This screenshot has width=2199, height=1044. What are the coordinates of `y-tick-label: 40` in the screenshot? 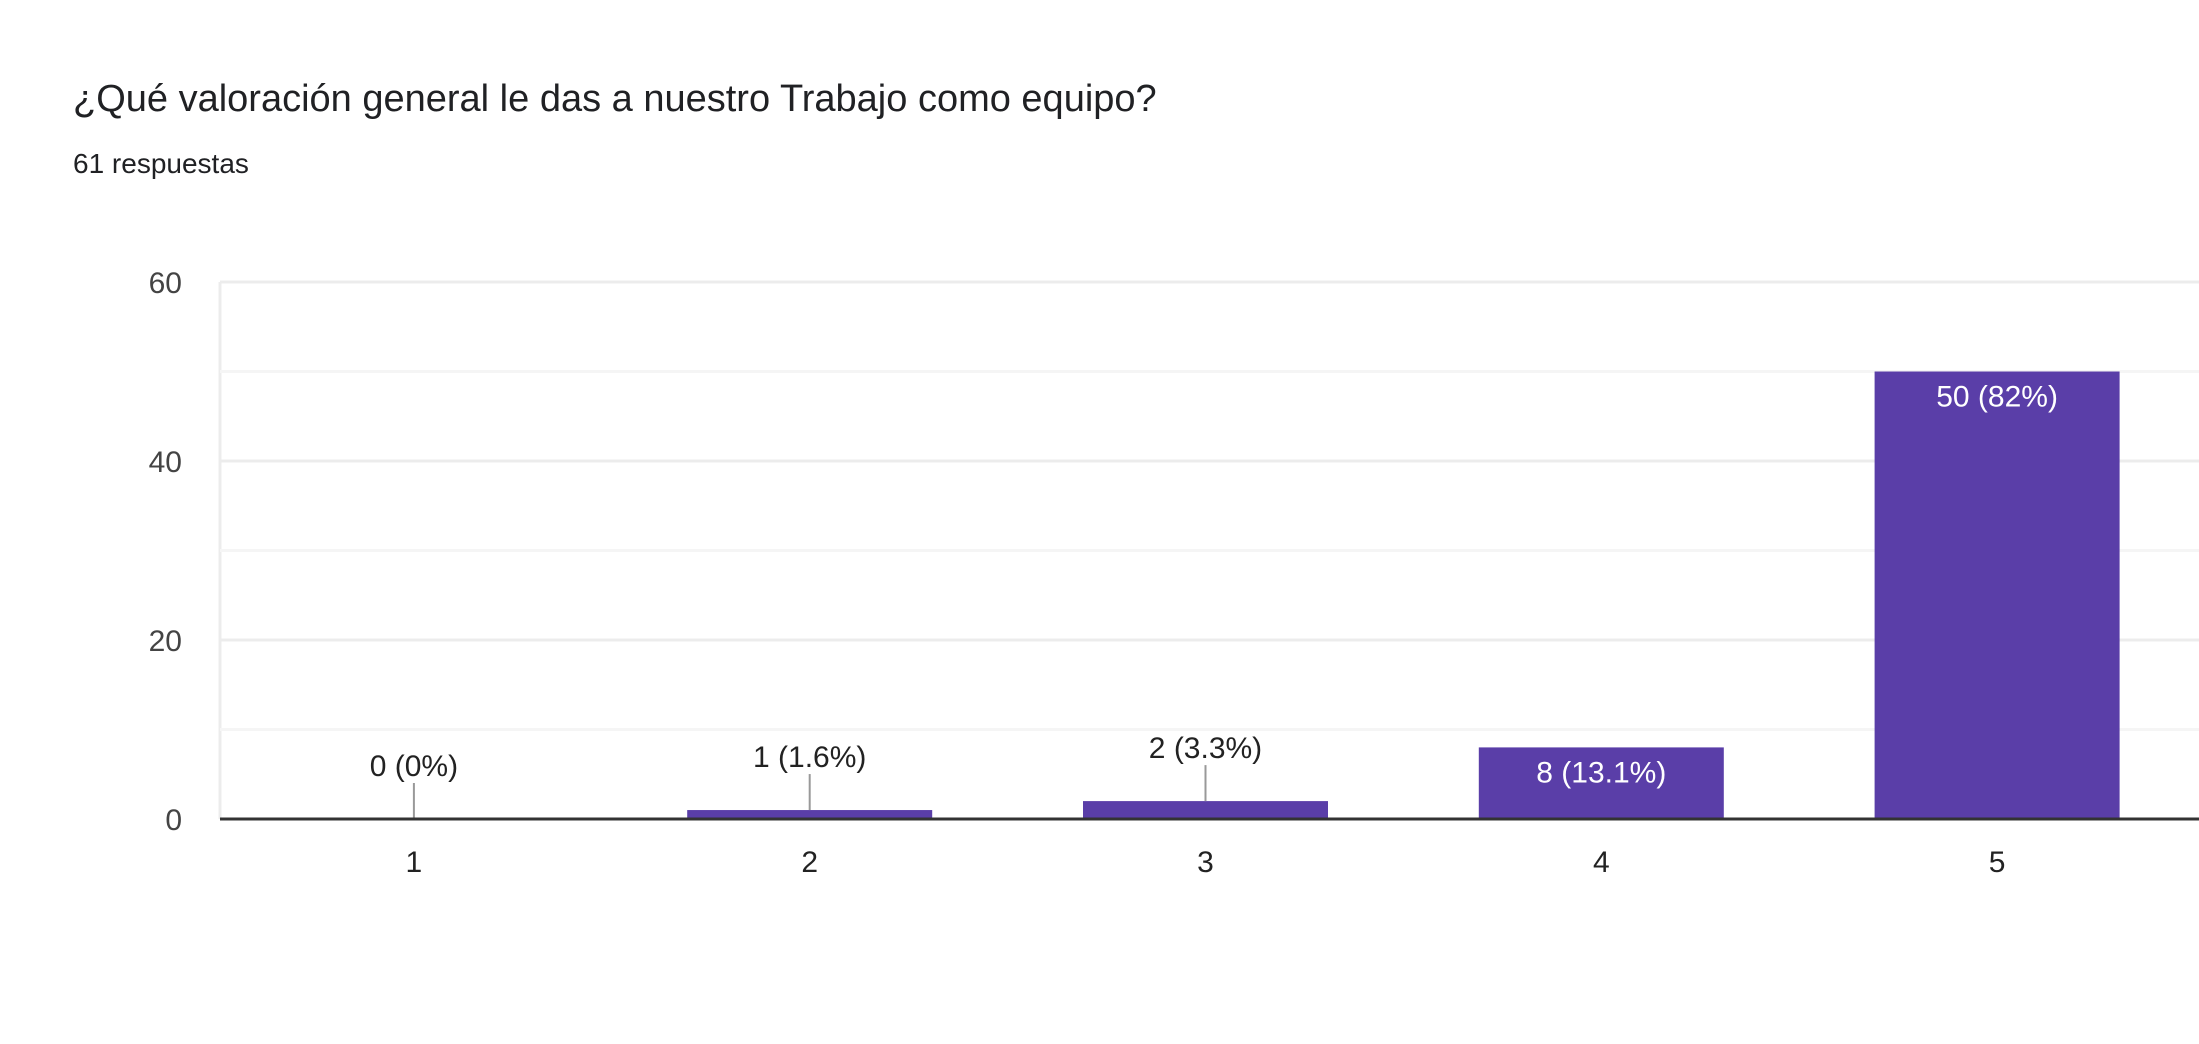 It's located at (165, 462).